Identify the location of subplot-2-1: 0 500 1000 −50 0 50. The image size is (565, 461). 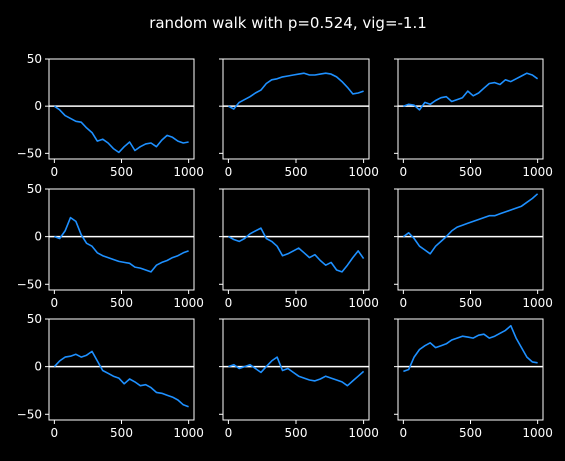
(110, 246).